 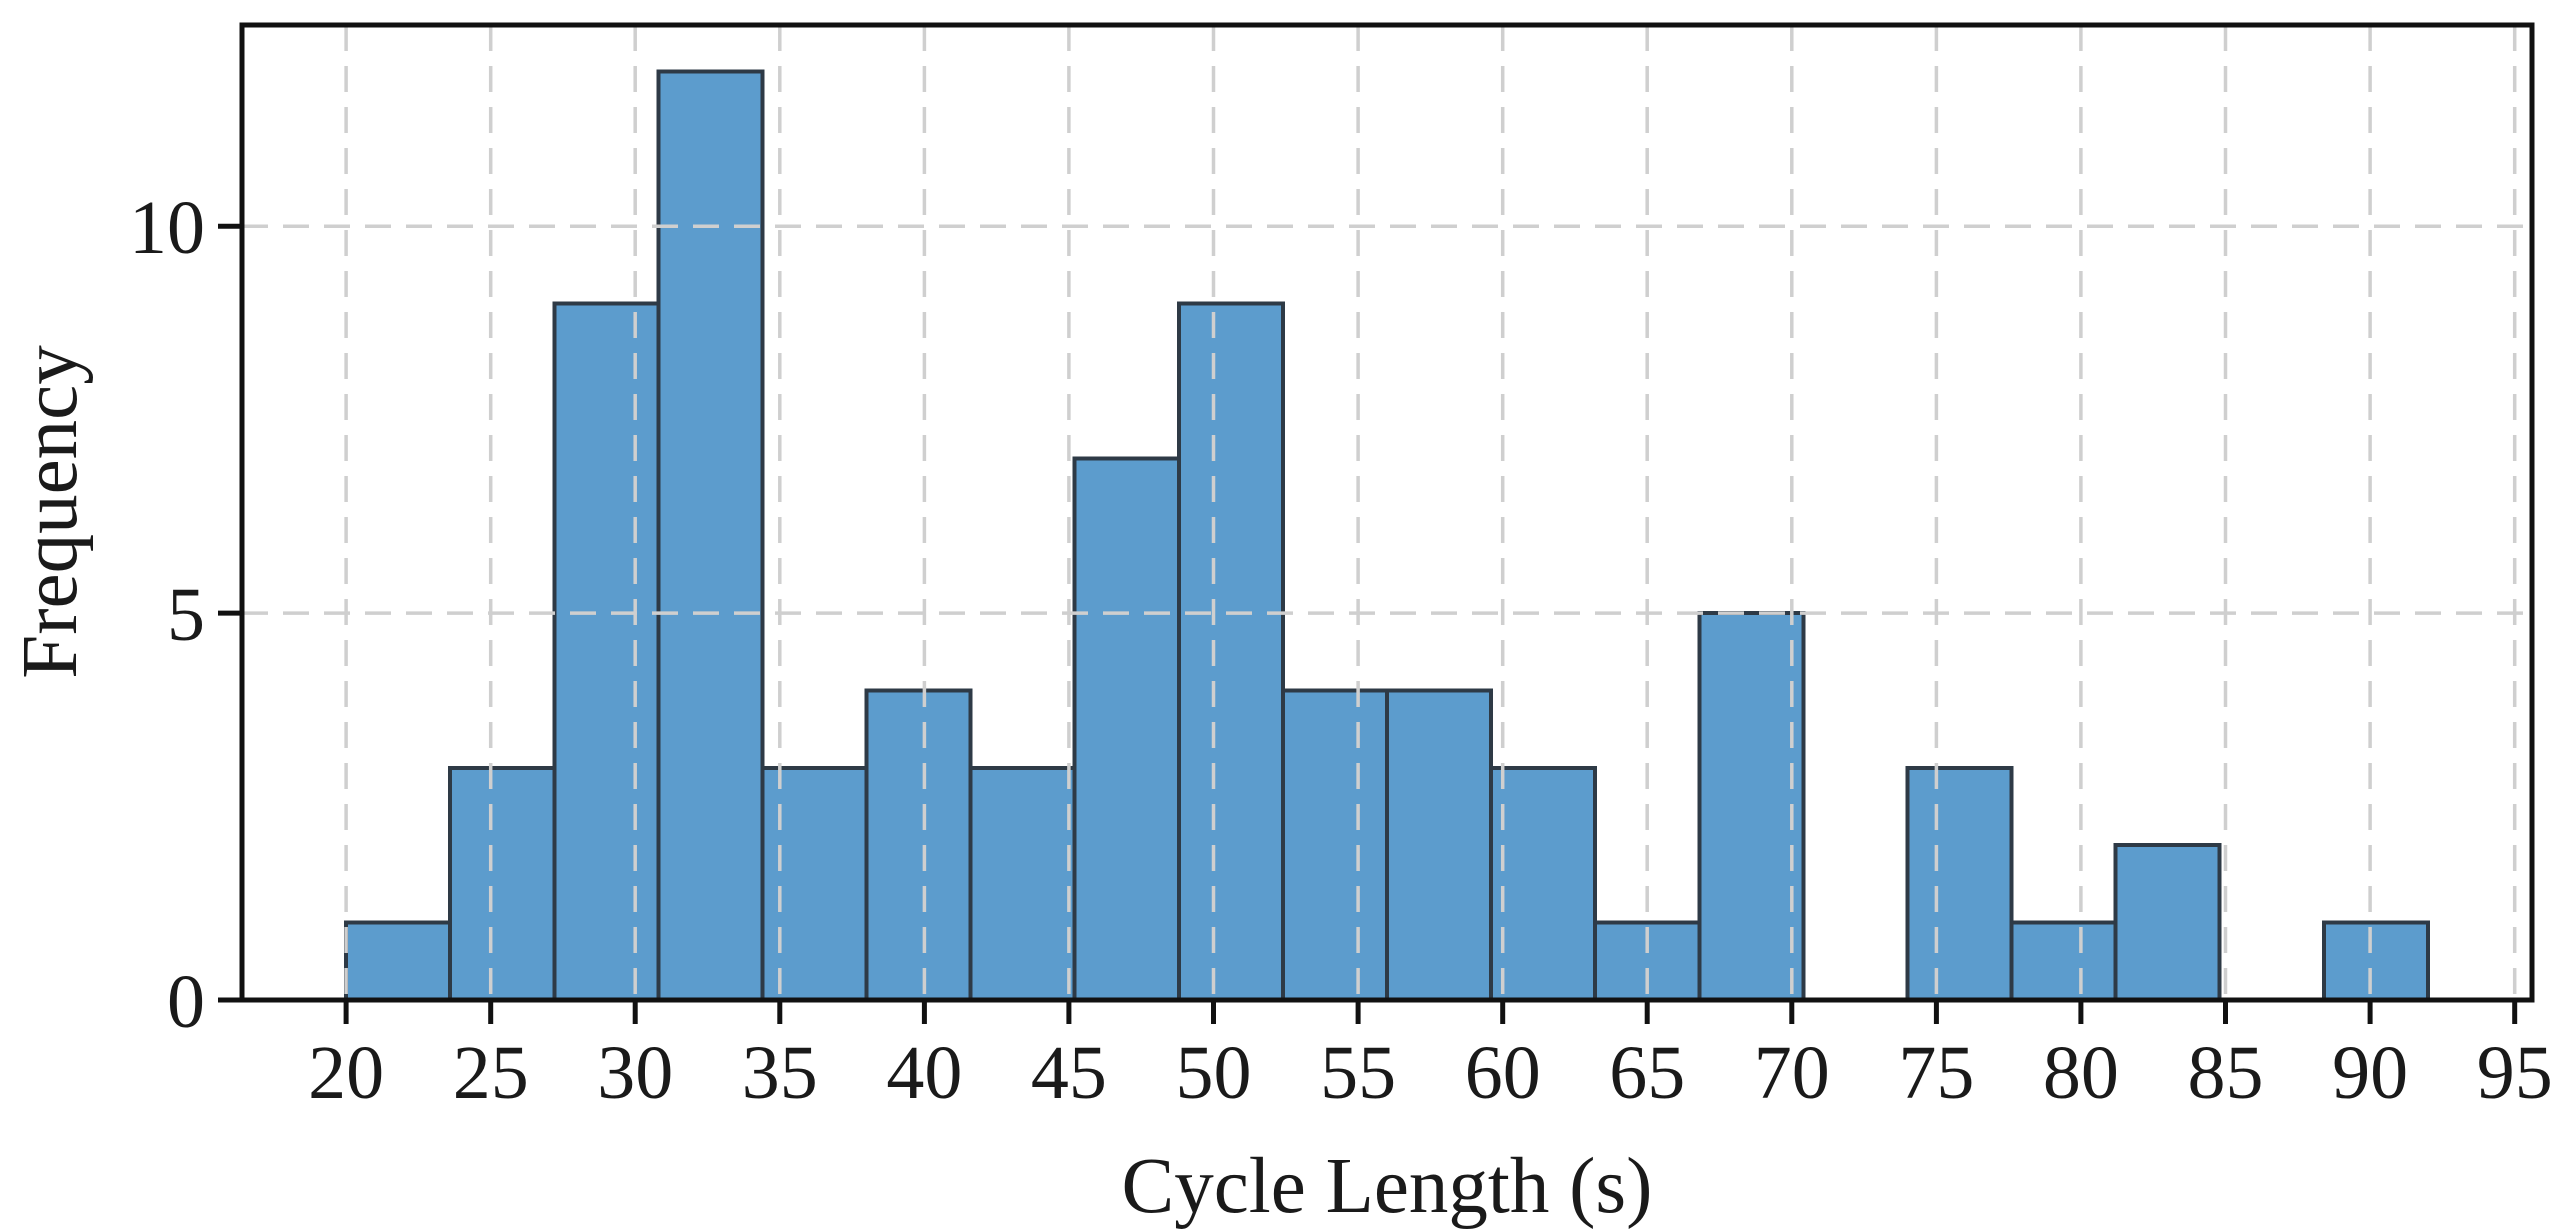 I want to click on x-tick-label: 25, so click(x=491, y=1073).